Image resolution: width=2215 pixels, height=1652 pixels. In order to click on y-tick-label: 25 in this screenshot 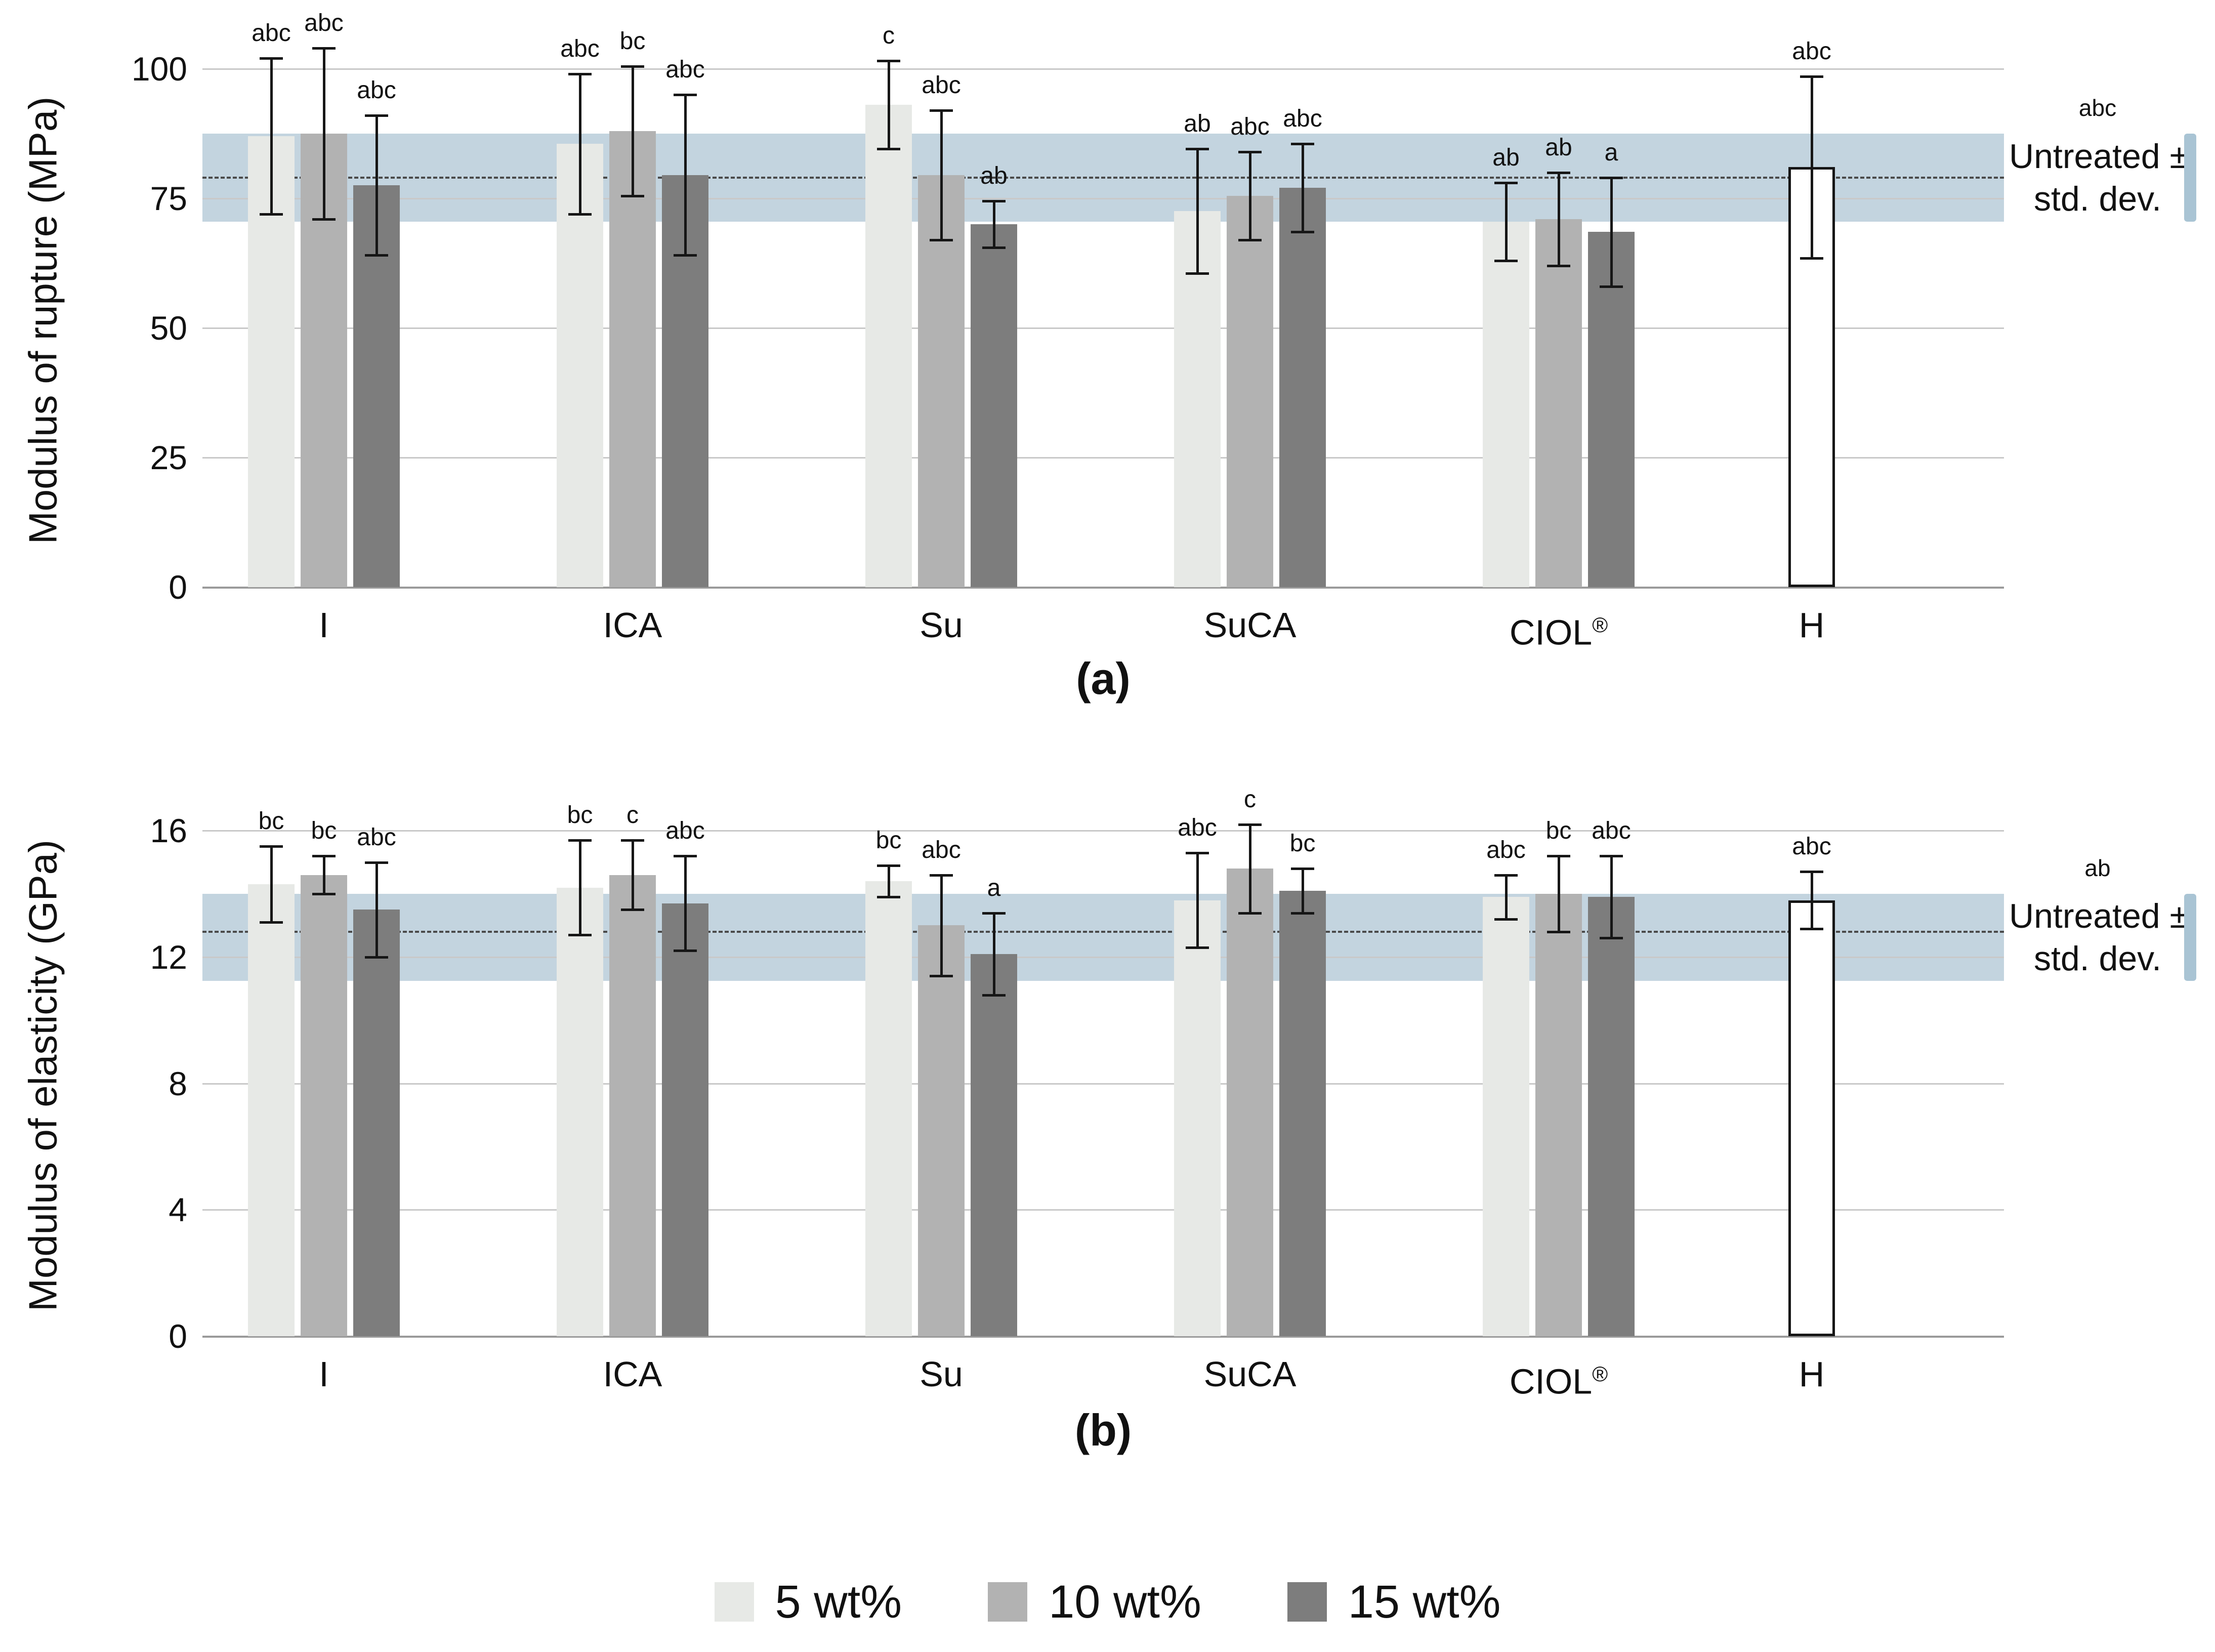, I will do `click(168, 457)`.